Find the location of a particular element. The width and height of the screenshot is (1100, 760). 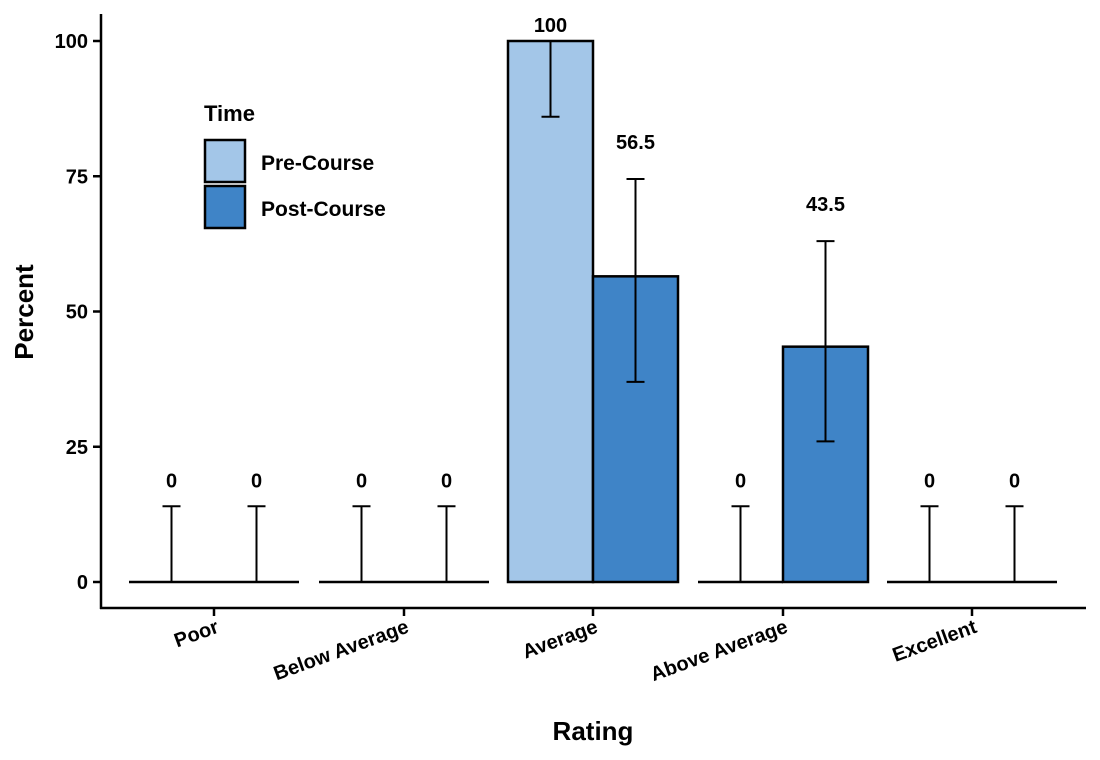

x-tick-label: Above Average is located at coordinates (719, 651).